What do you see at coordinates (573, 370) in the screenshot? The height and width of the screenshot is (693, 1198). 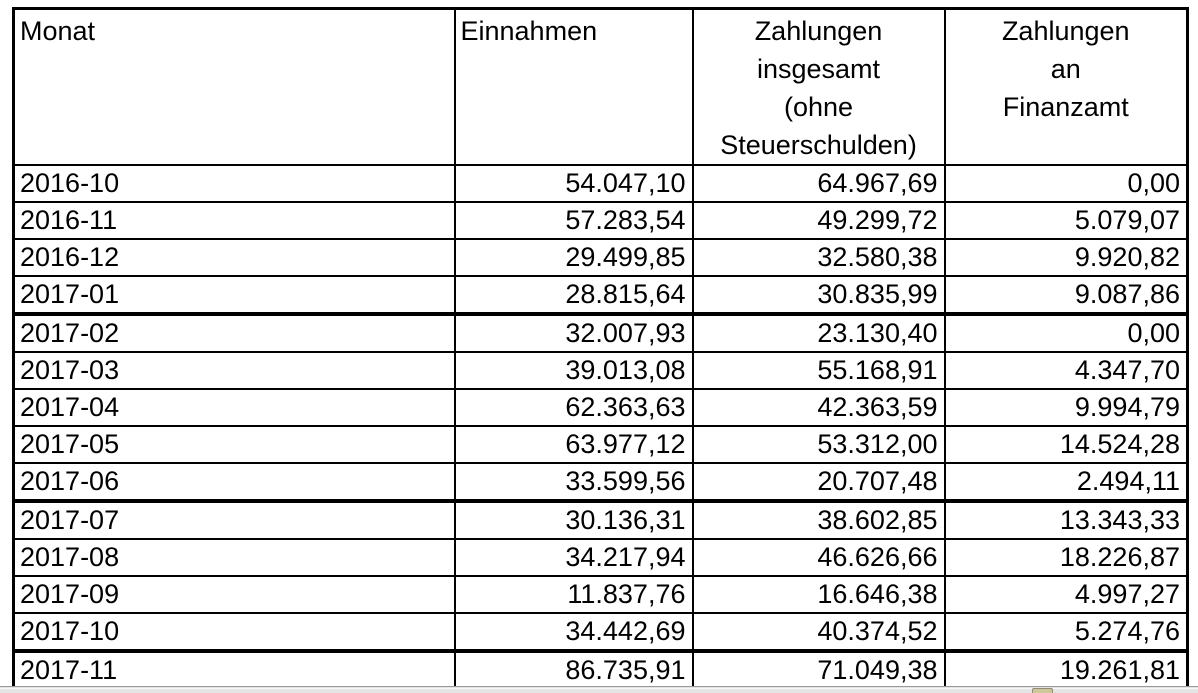 I see `row-einnahmen-cell: 39.013,08` at bounding box center [573, 370].